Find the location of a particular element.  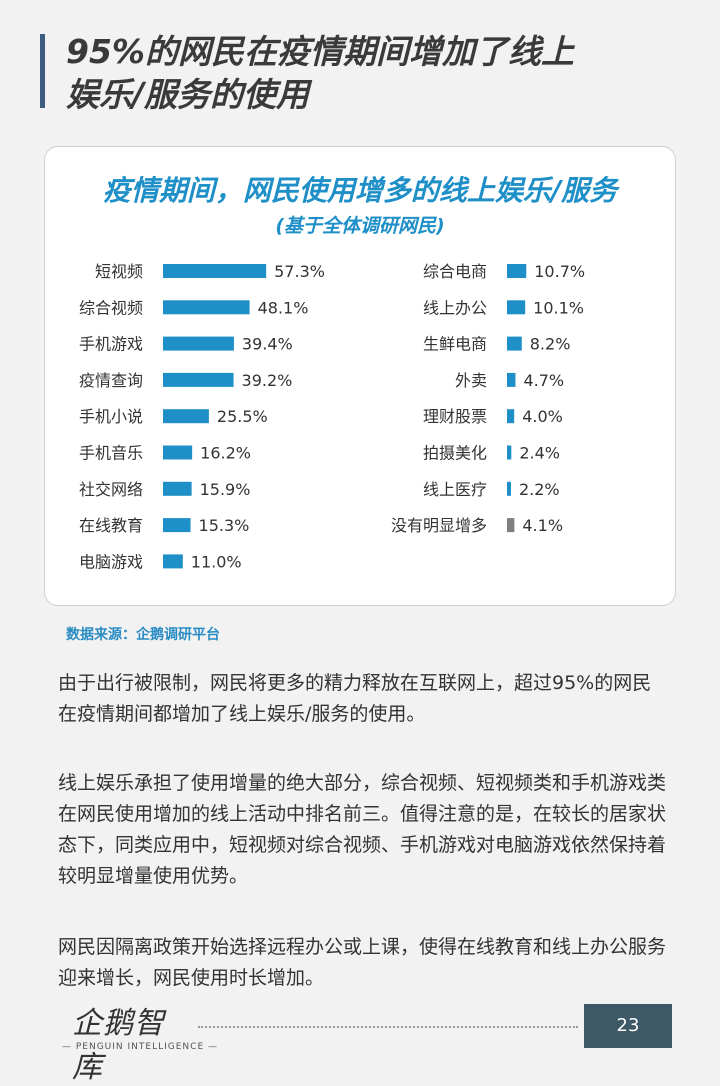

category-label: 在线教育 is located at coordinates (111, 525).